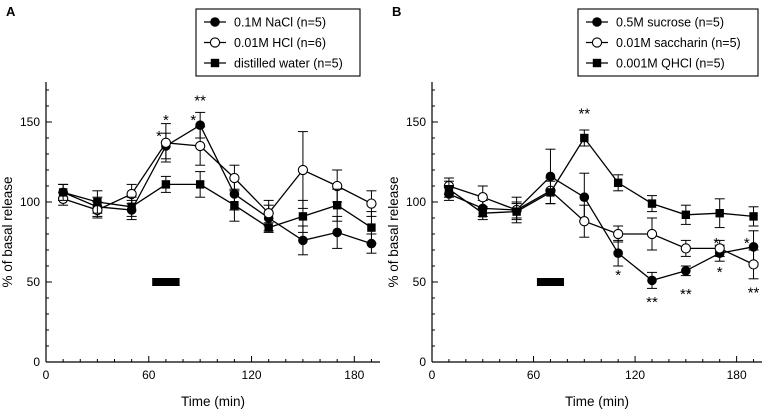 The width and height of the screenshot is (766, 414). I want to click on legend-label: 0.01M HCl (n=6), so click(280, 43).